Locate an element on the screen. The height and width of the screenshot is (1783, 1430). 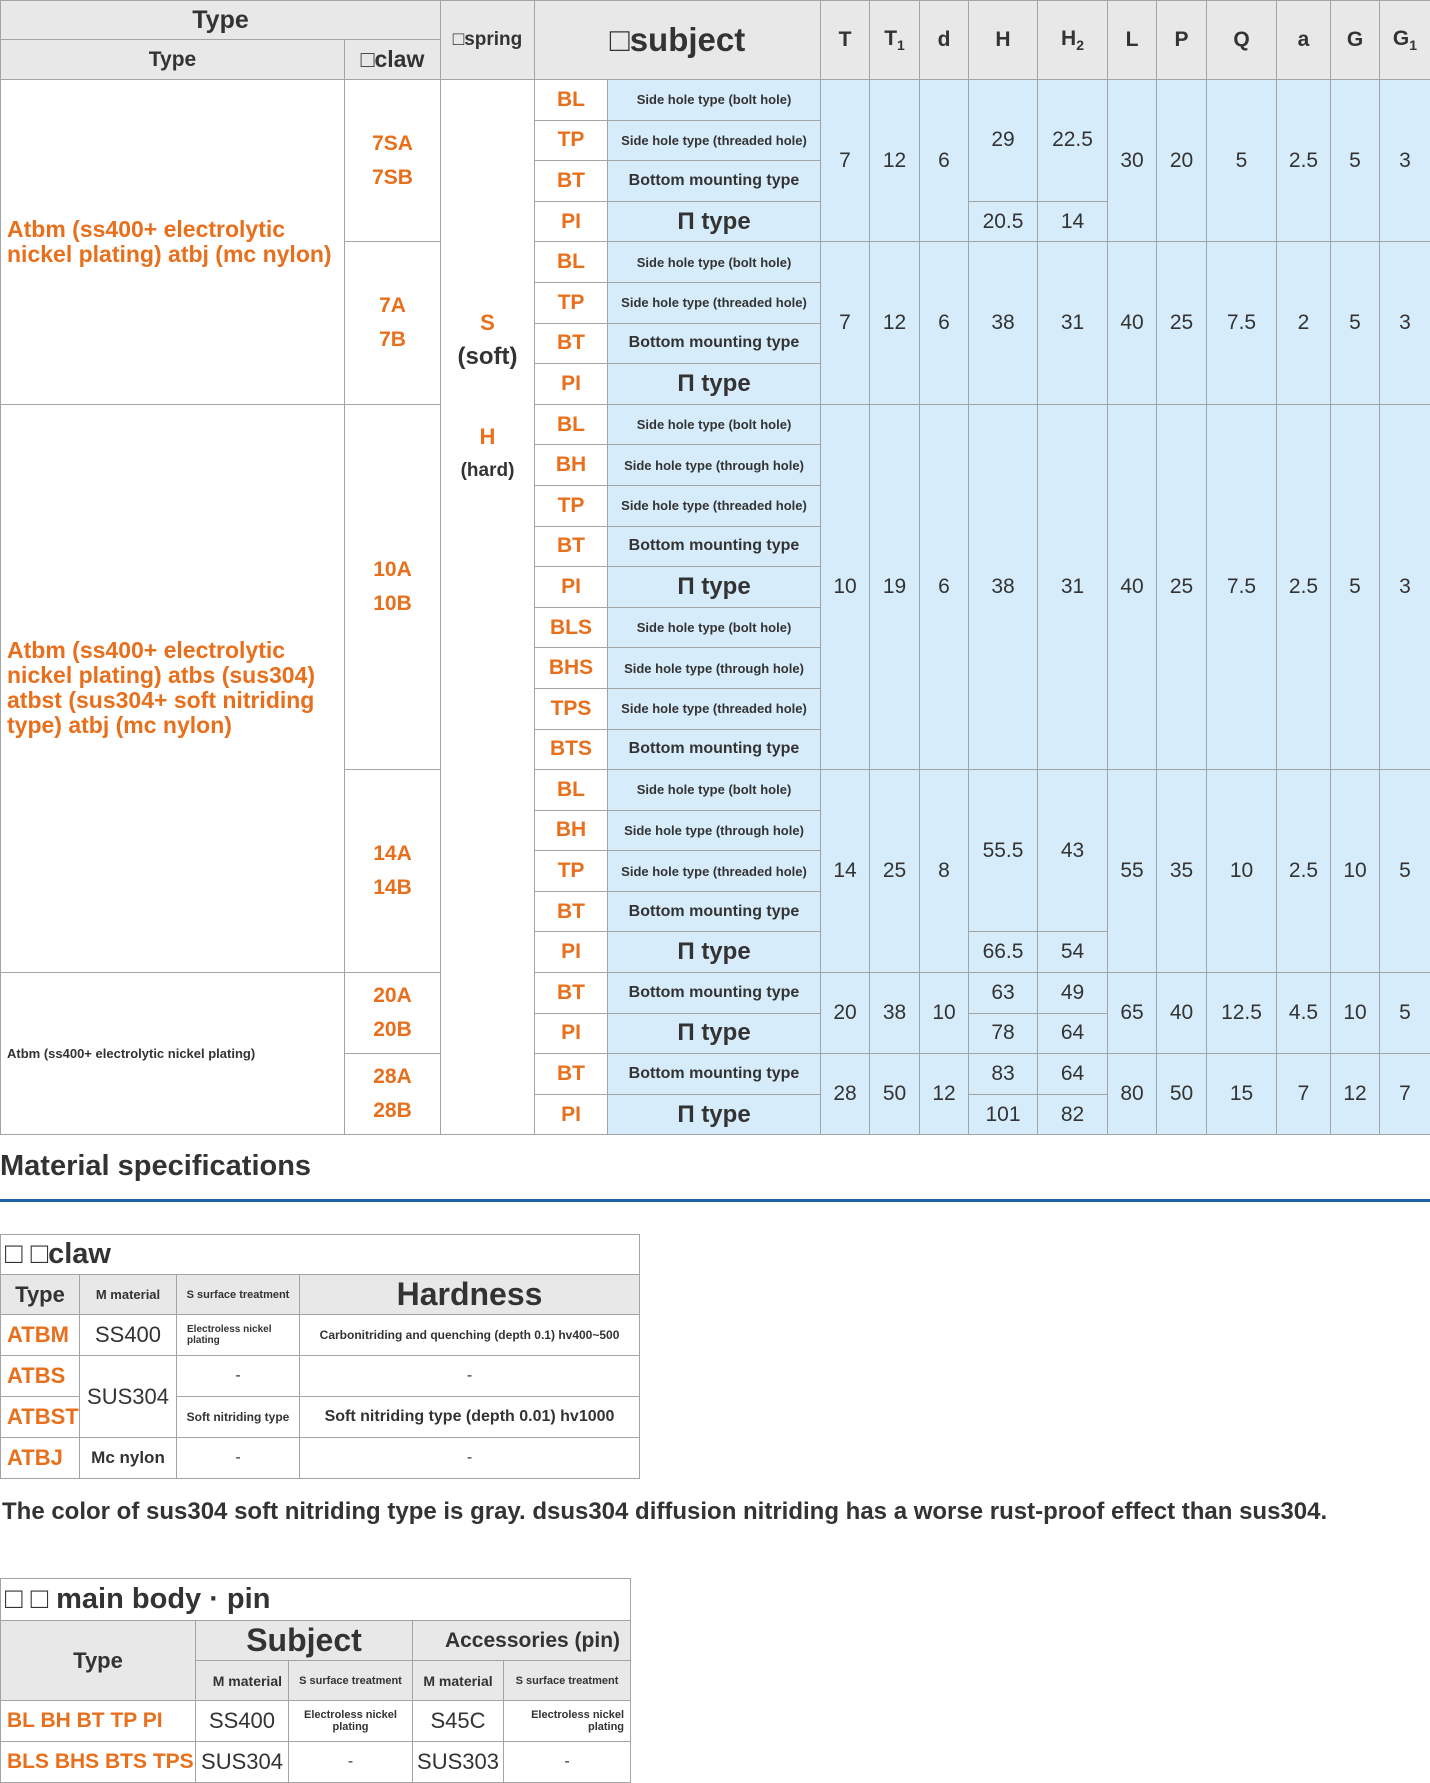
dim-G1: 5 is located at coordinates (1405, 871).